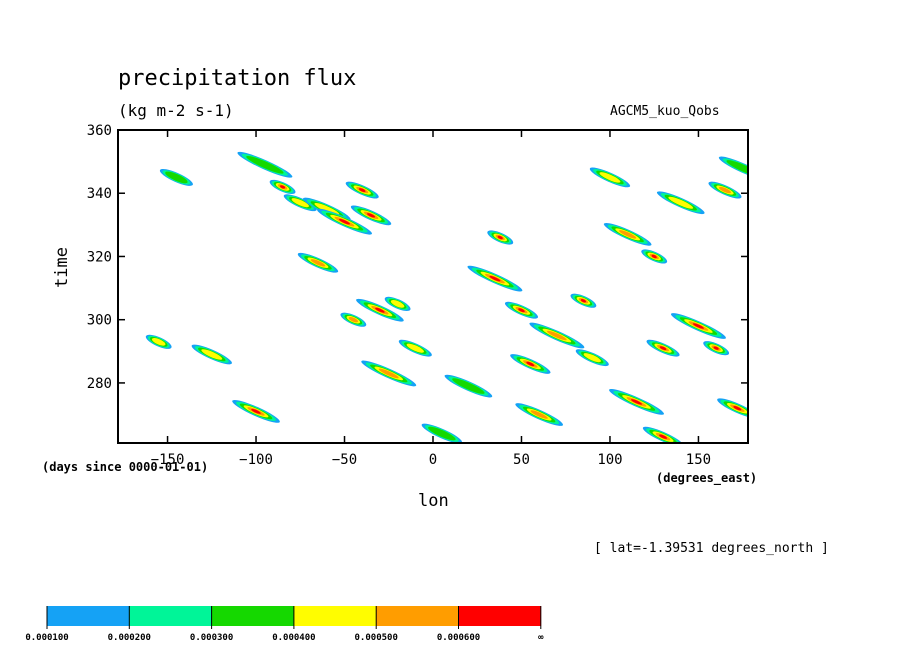 Image resolution: width=904 pixels, height=654 pixels. What do you see at coordinates (256, 460) in the screenshot?
I see `x-tick-label: −100` at bounding box center [256, 460].